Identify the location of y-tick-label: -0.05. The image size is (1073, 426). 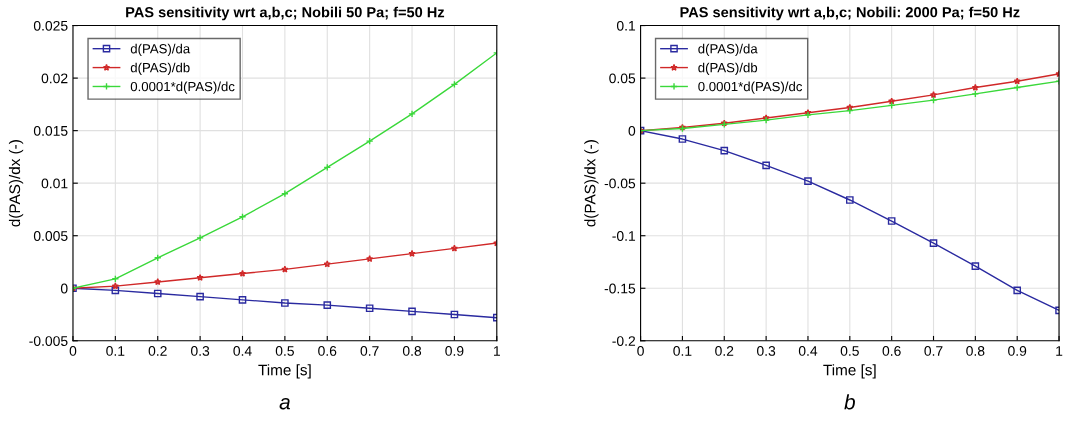
(620, 183).